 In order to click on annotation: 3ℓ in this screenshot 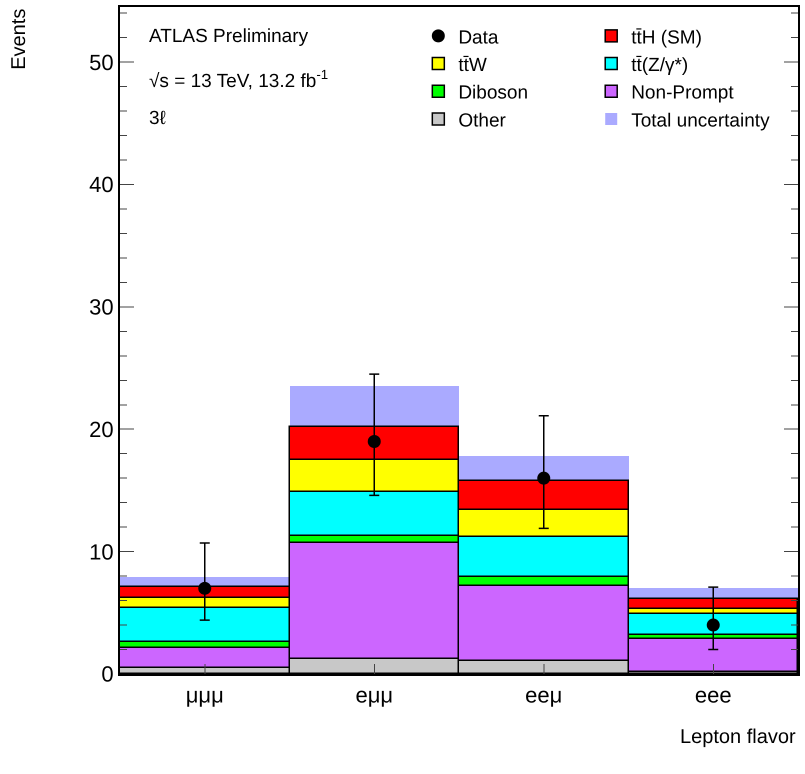, I will do `click(157, 118)`.